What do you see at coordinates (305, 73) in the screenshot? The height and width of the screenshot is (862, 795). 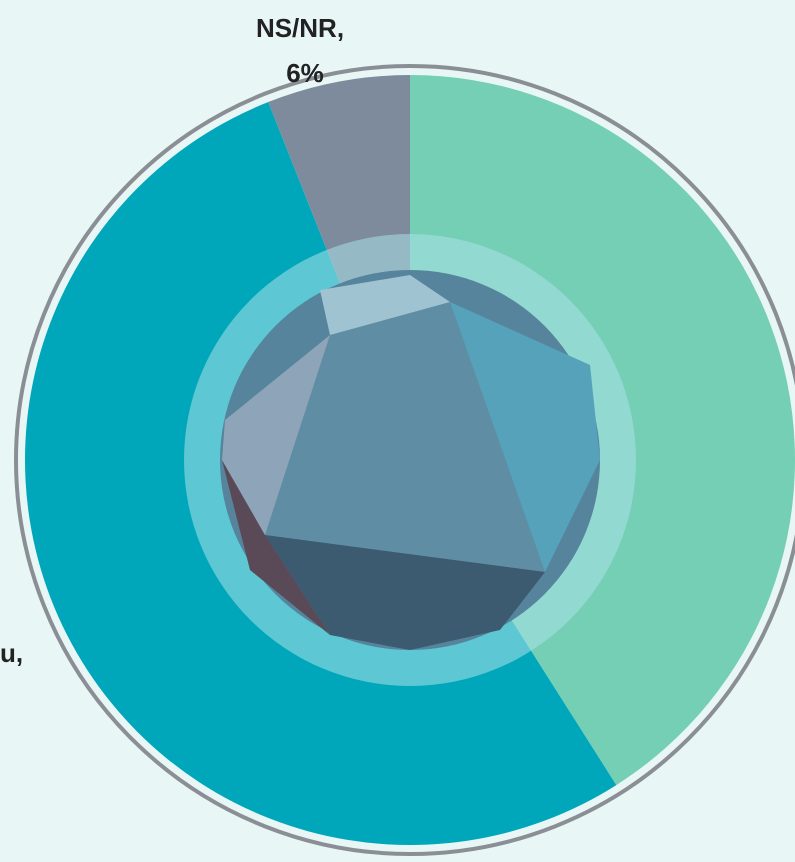 I see `value-label: 6%` at bounding box center [305, 73].